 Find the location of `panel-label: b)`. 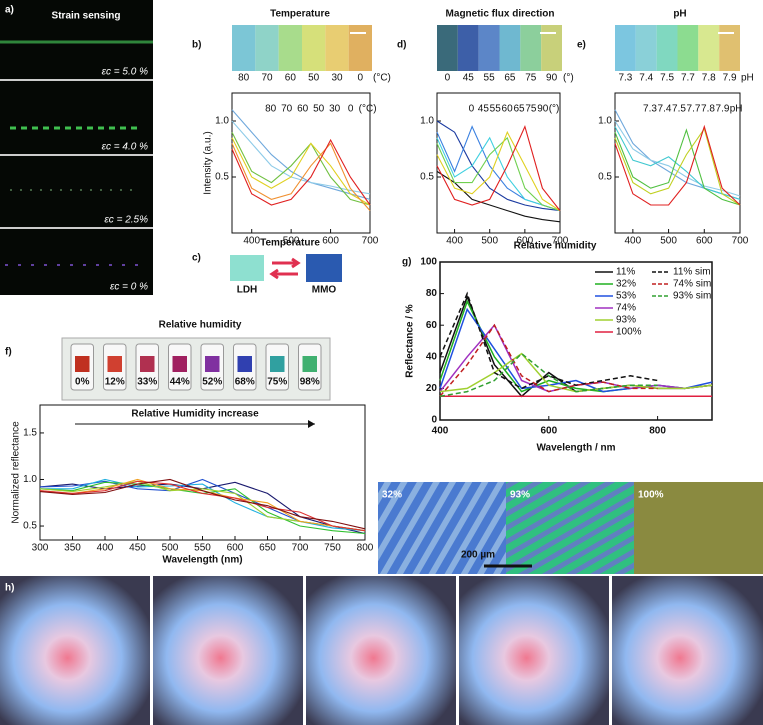

panel-label: b) is located at coordinates (196, 45).